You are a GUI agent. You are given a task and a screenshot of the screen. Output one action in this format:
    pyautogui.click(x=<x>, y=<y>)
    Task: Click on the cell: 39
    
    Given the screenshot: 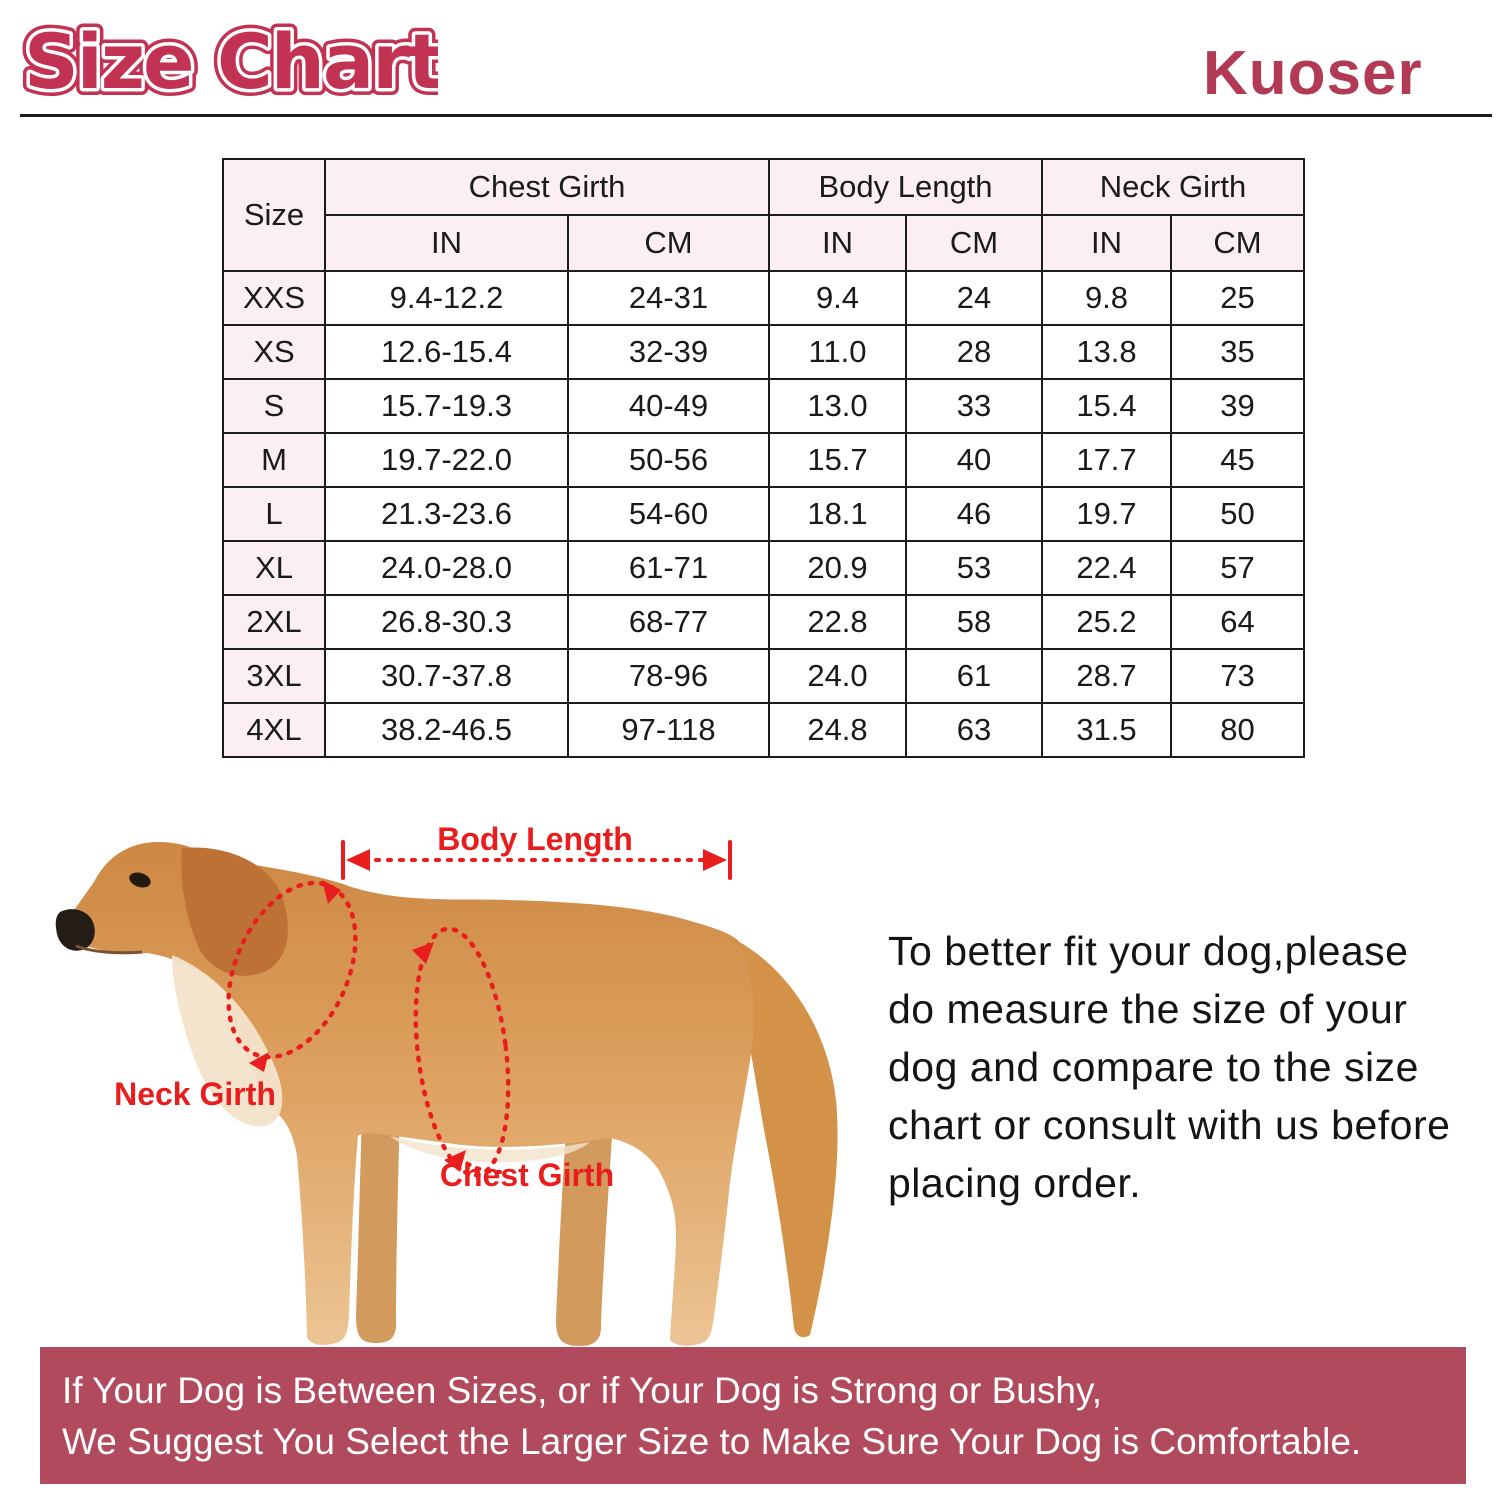 What is the action you would take?
    pyautogui.click(x=1237, y=406)
    